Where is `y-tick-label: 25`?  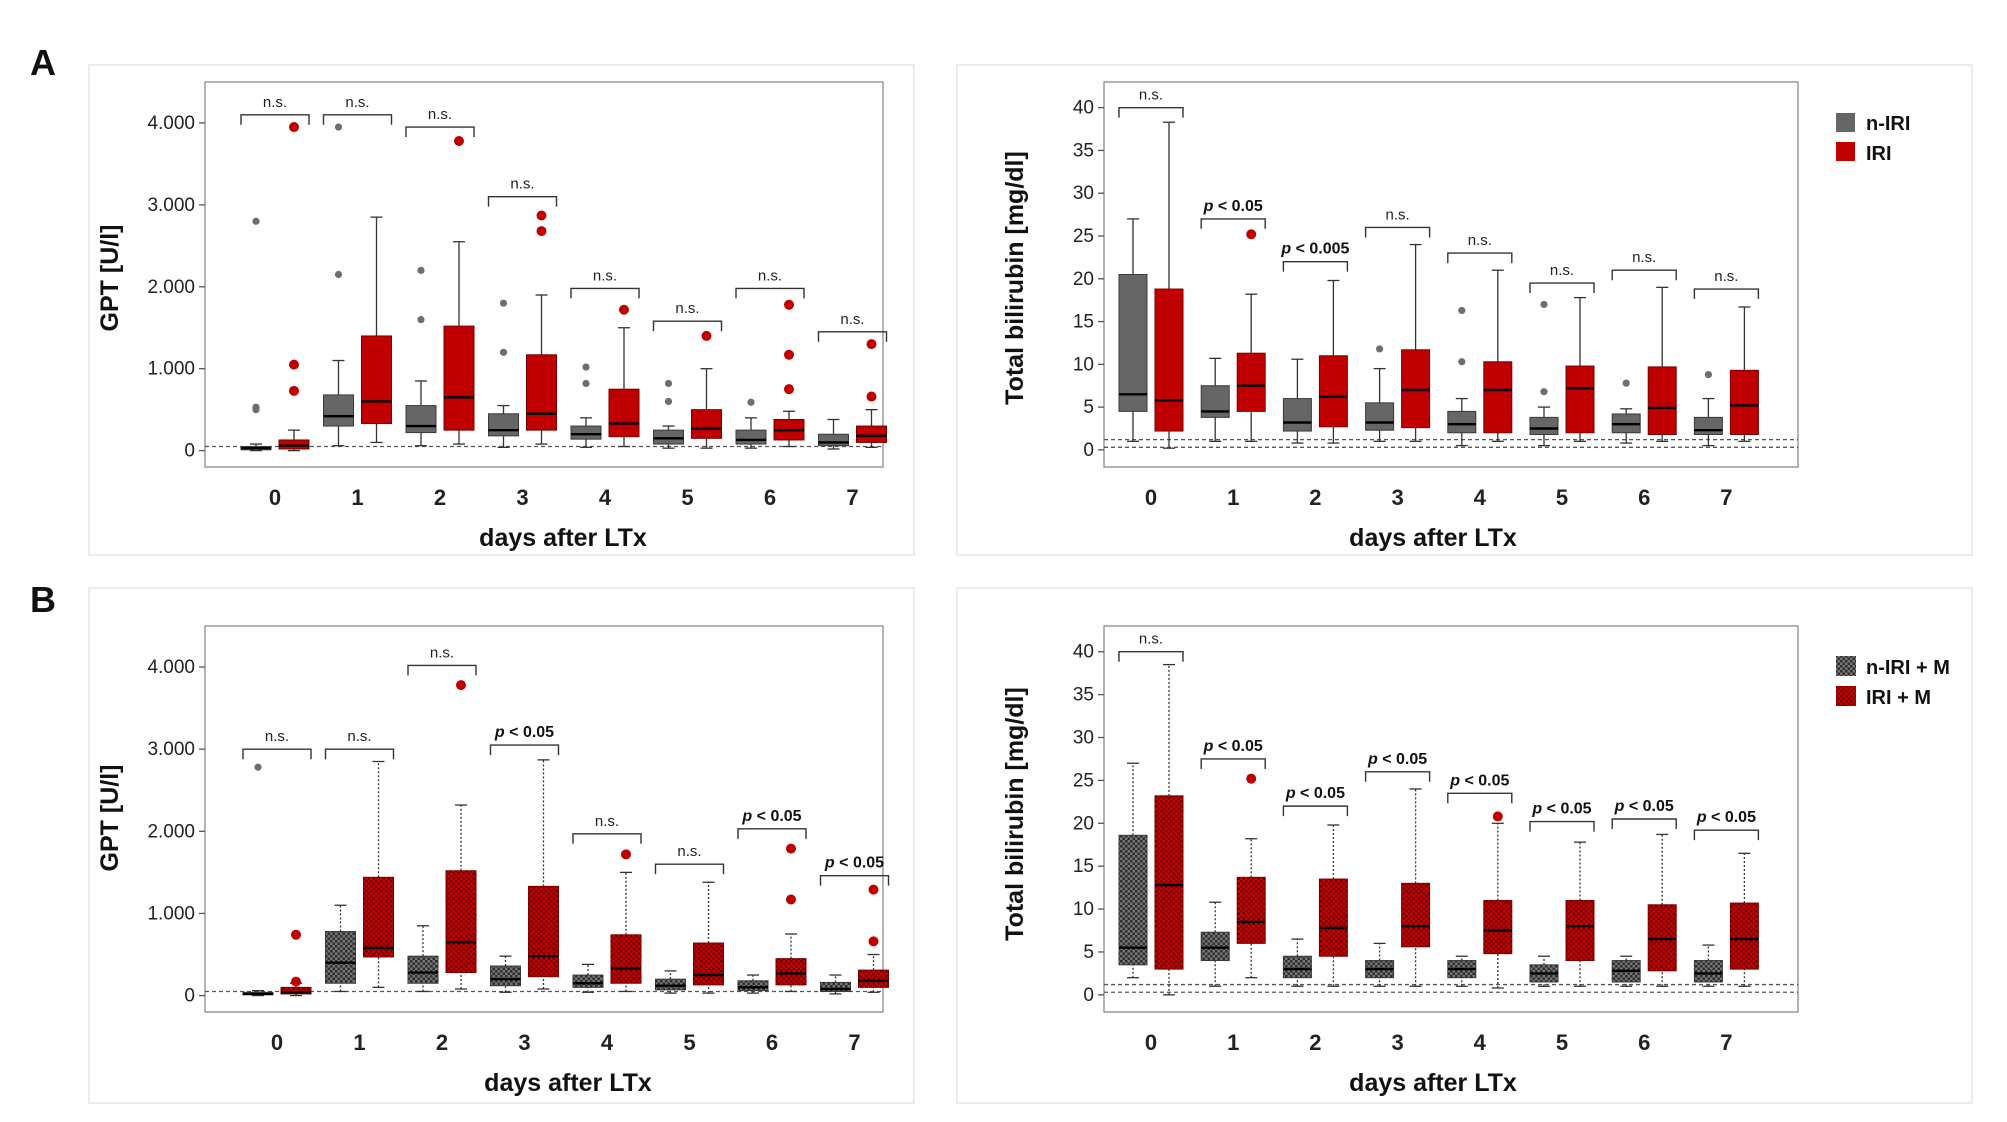
y-tick-label: 25 is located at coordinates (1083, 236).